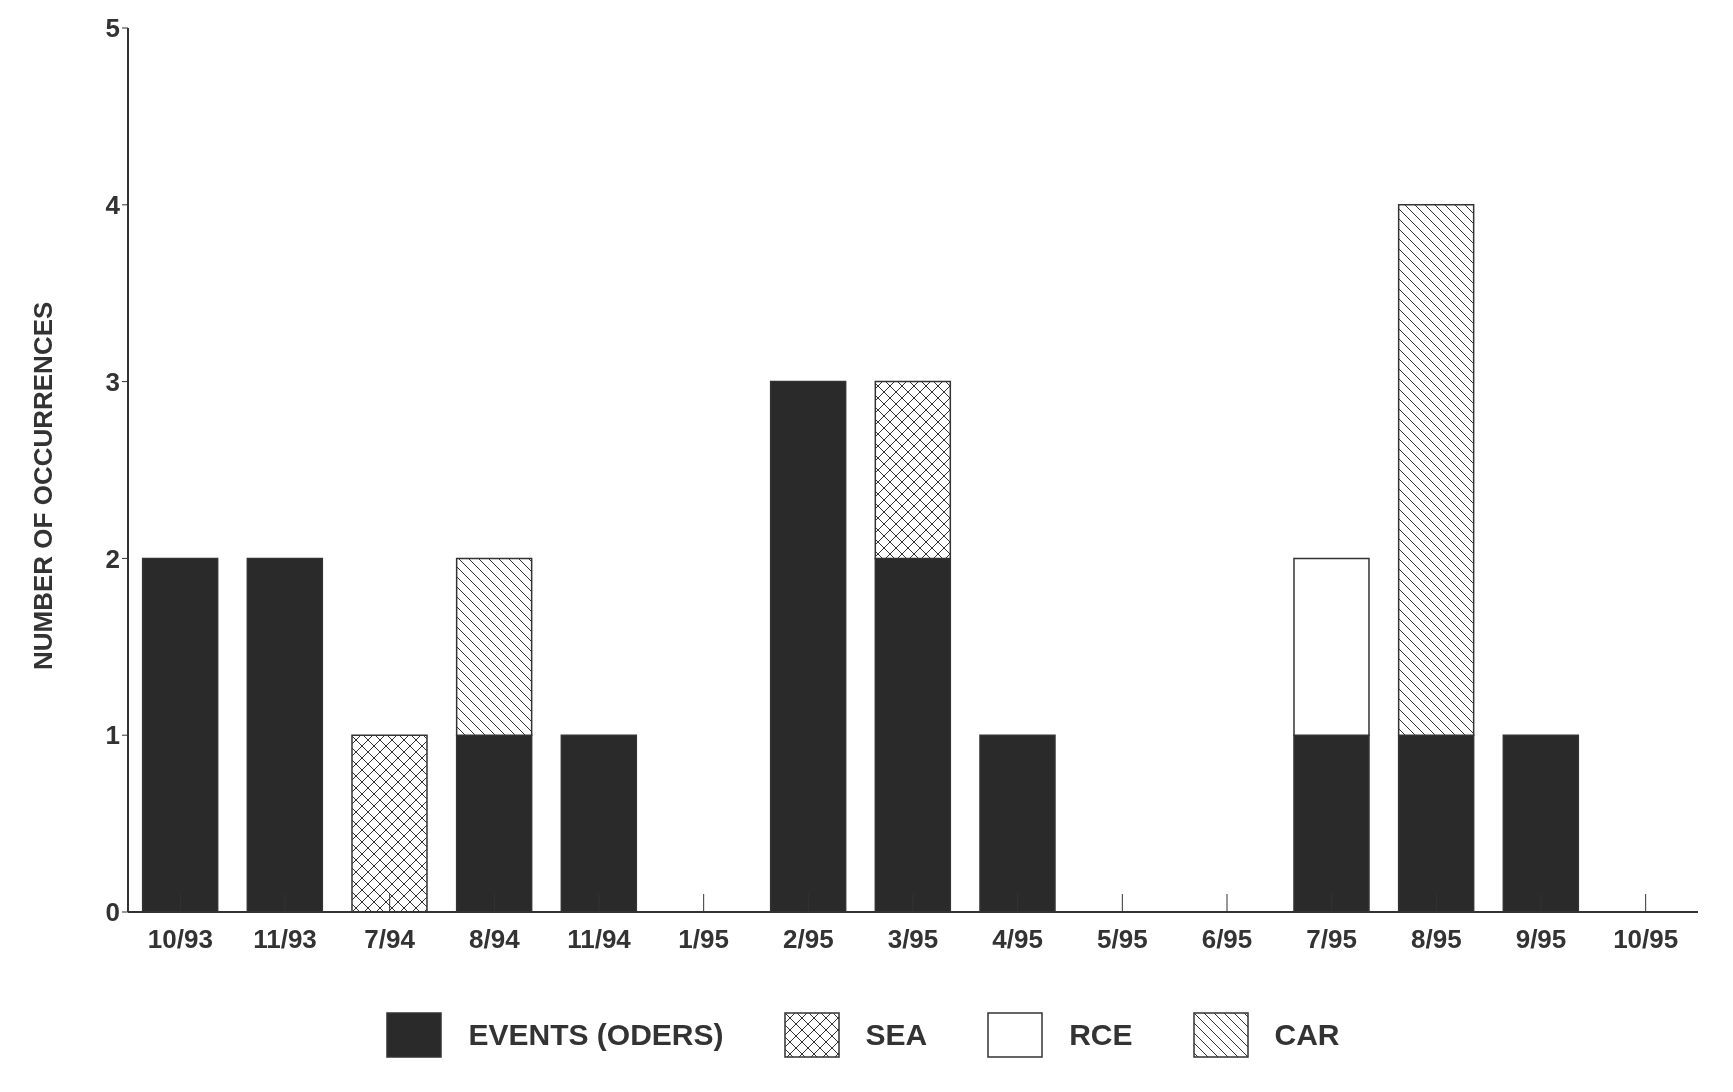 This screenshot has width=1733, height=1092. I want to click on x-tick-label: 8/95, so click(1436, 939).